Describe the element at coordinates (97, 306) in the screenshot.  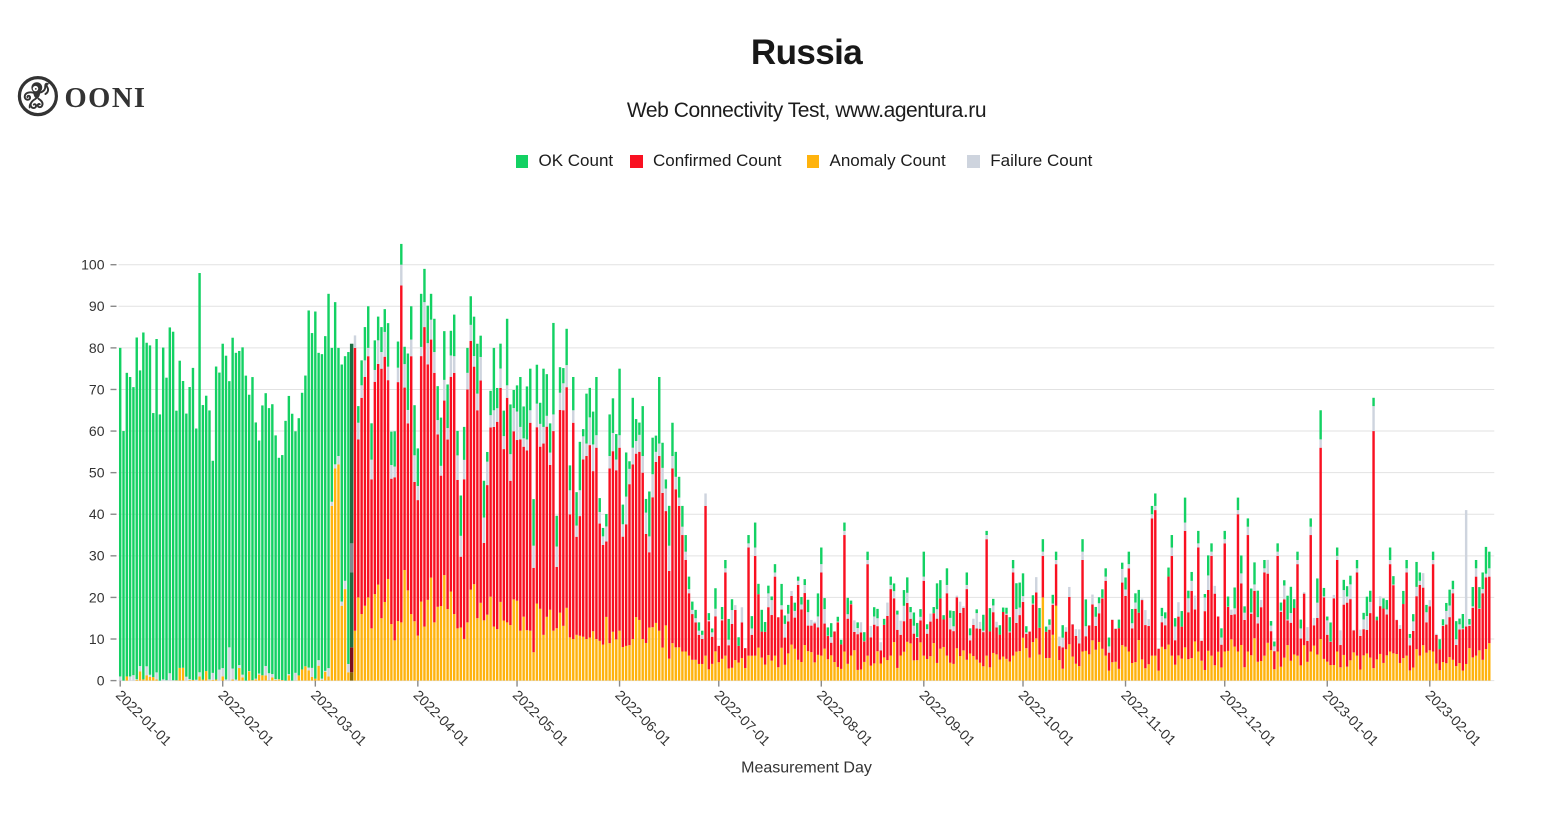
I see `svg-text: 90` at that location.